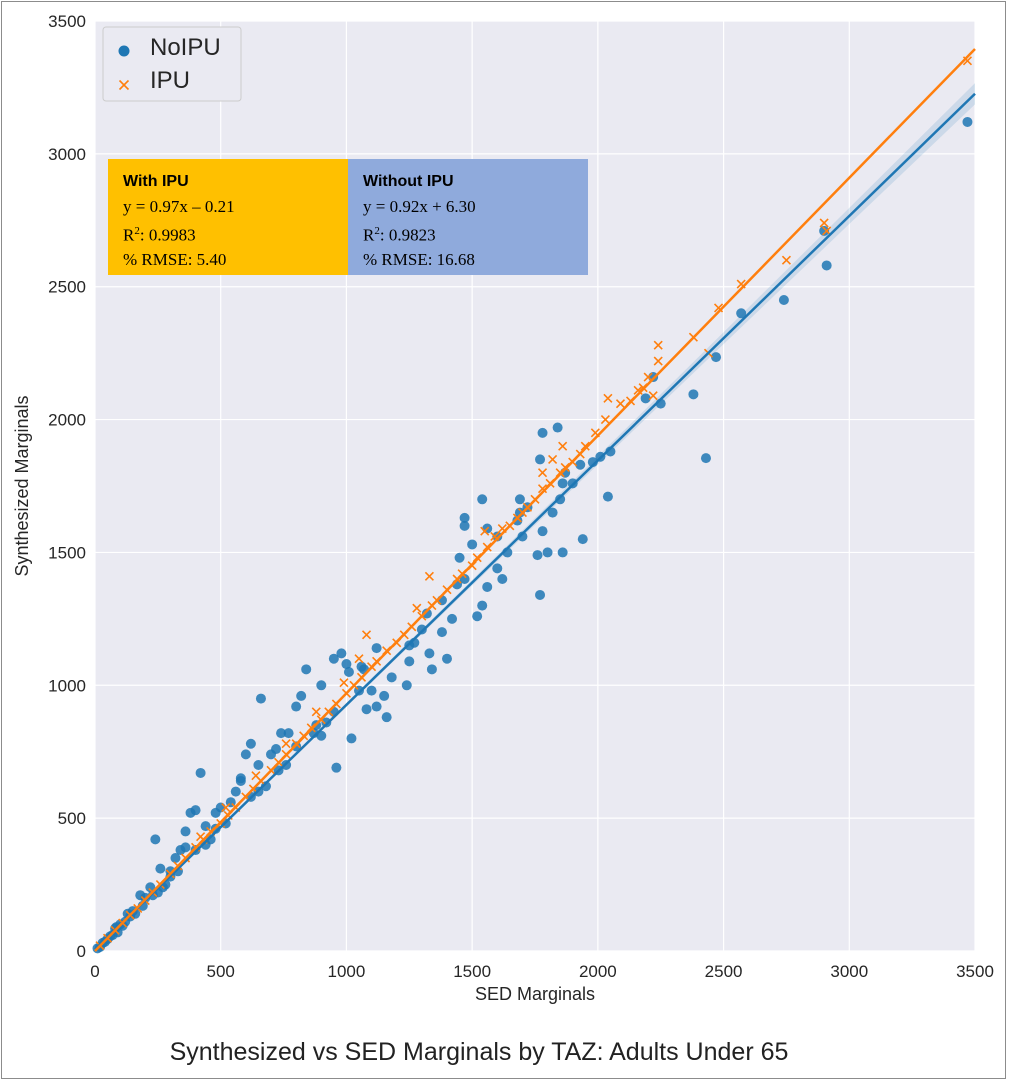  What do you see at coordinates (419, 206) in the screenshot?
I see `noipu-equation: y = 0.92x + 6.30` at bounding box center [419, 206].